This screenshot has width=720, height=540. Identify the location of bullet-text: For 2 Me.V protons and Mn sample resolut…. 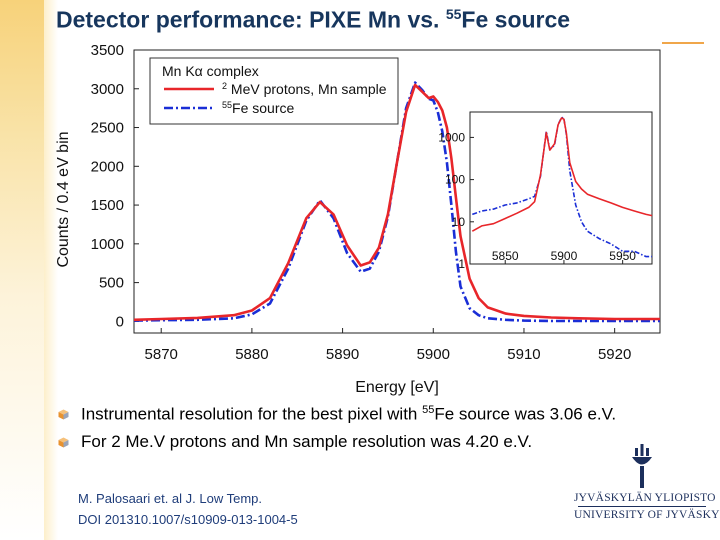
(307, 441).